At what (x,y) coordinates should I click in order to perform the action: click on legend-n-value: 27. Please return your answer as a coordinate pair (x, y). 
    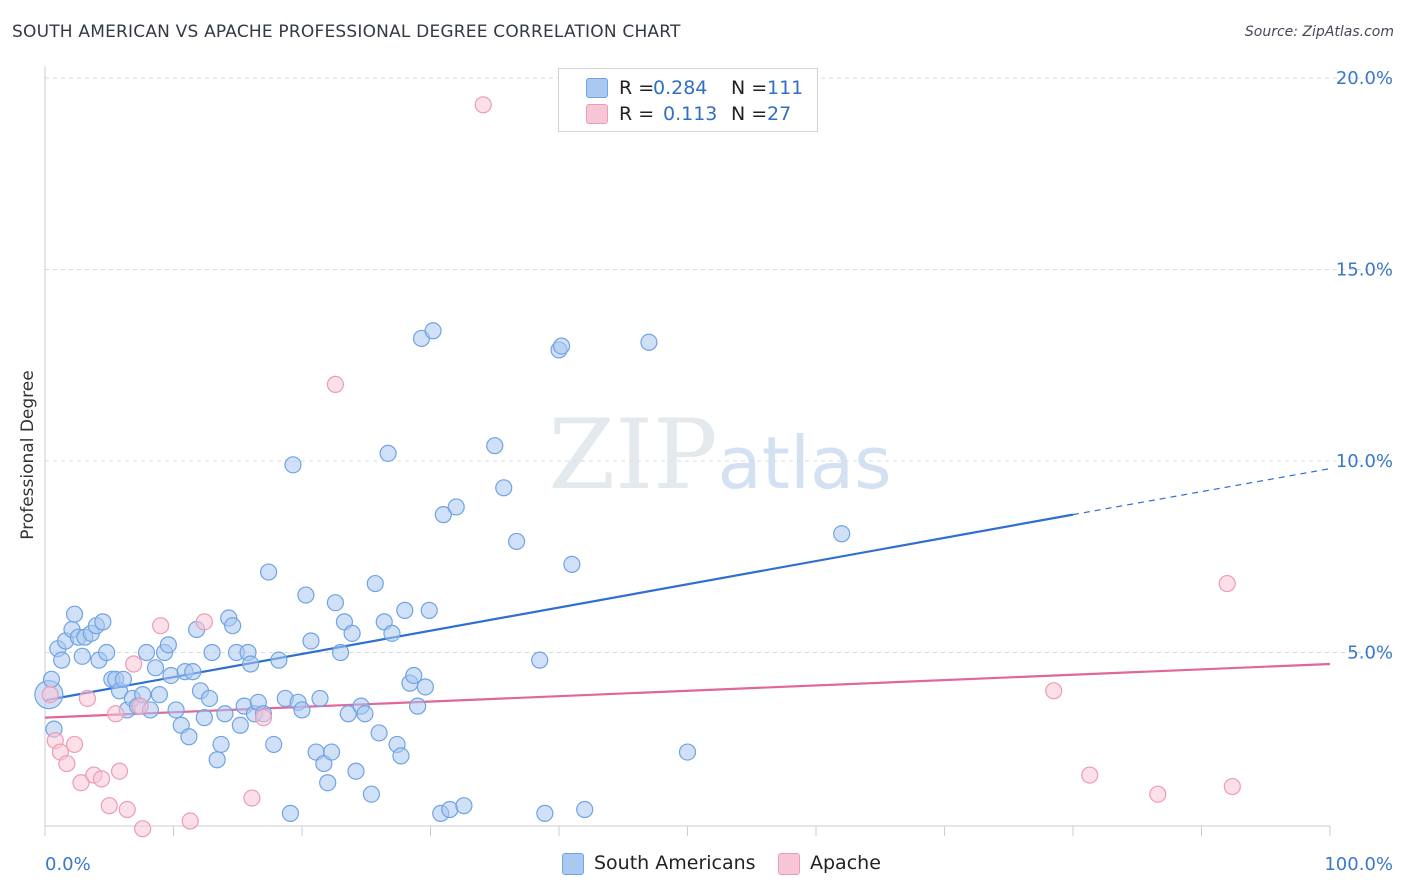
    Looking at the image, I should click on (779, 114).